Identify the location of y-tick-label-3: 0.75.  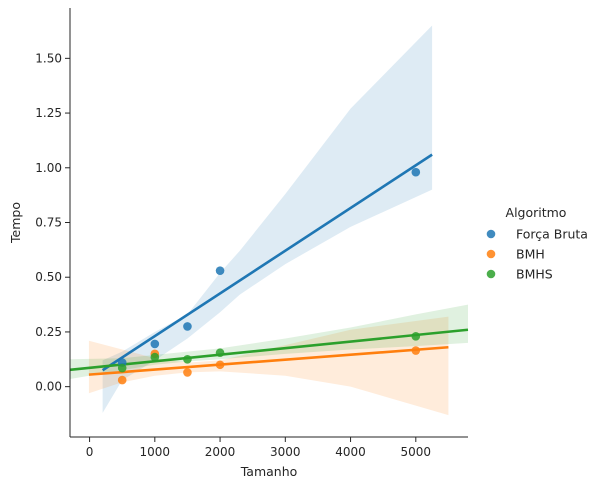
(48, 223).